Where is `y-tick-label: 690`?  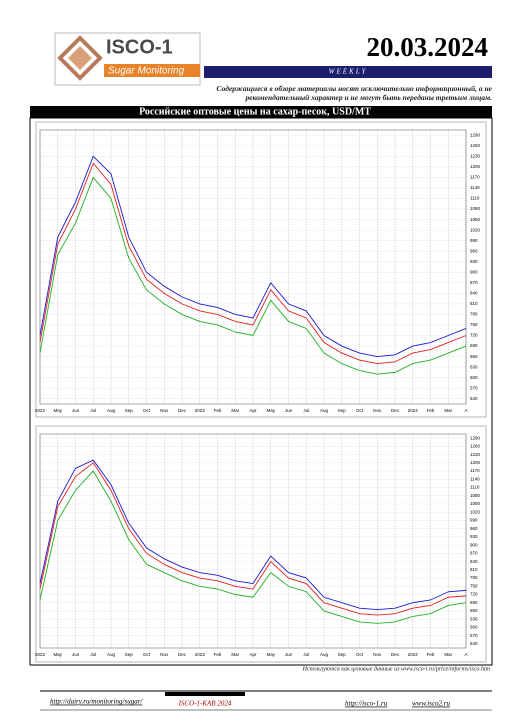 y-tick-label: 690 is located at coordinates (474, 345).